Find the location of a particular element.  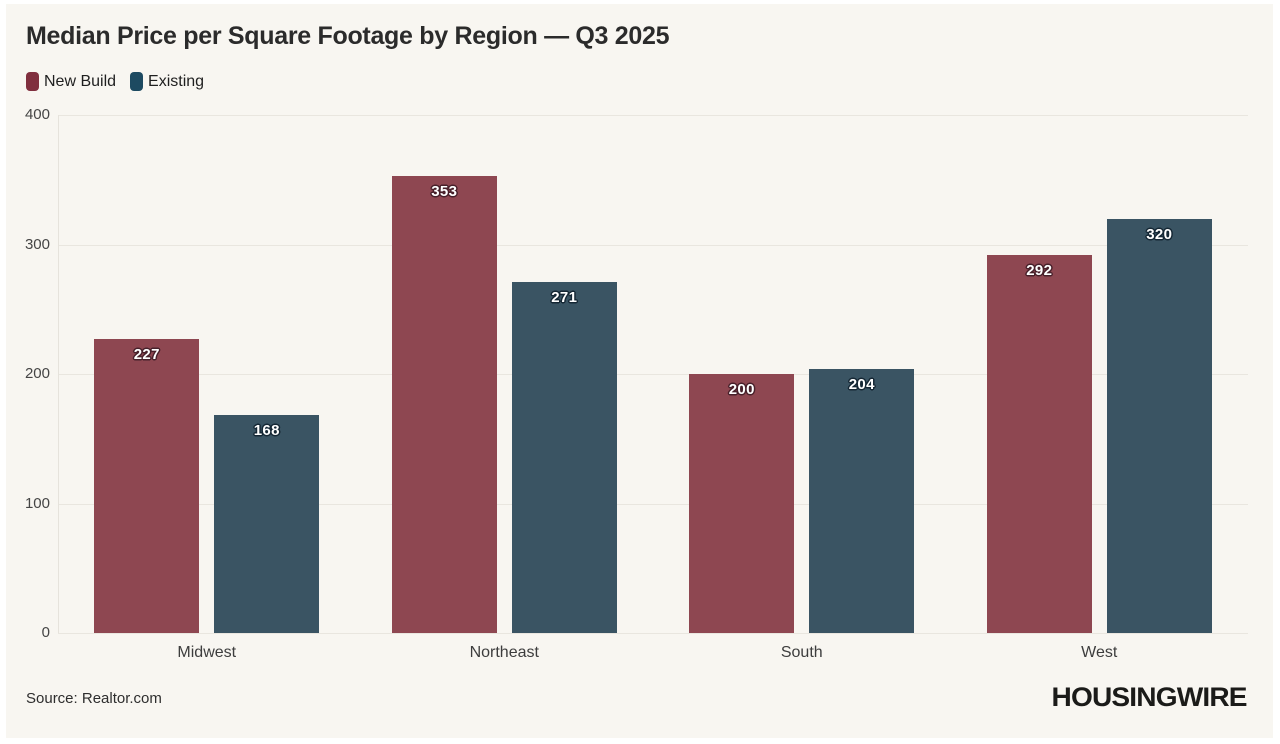

legend-item-new-build: New Build is located at coordinates (71, 81).